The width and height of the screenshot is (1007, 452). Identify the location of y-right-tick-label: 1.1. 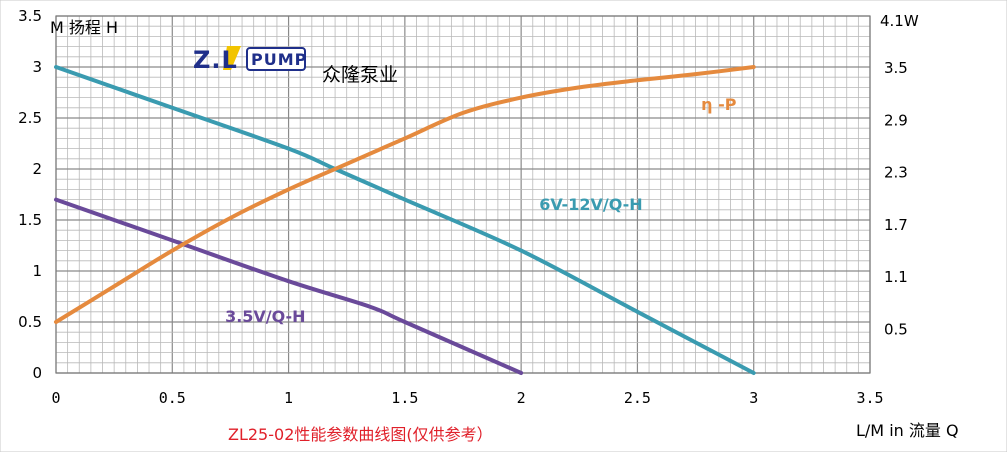
(896, 277).